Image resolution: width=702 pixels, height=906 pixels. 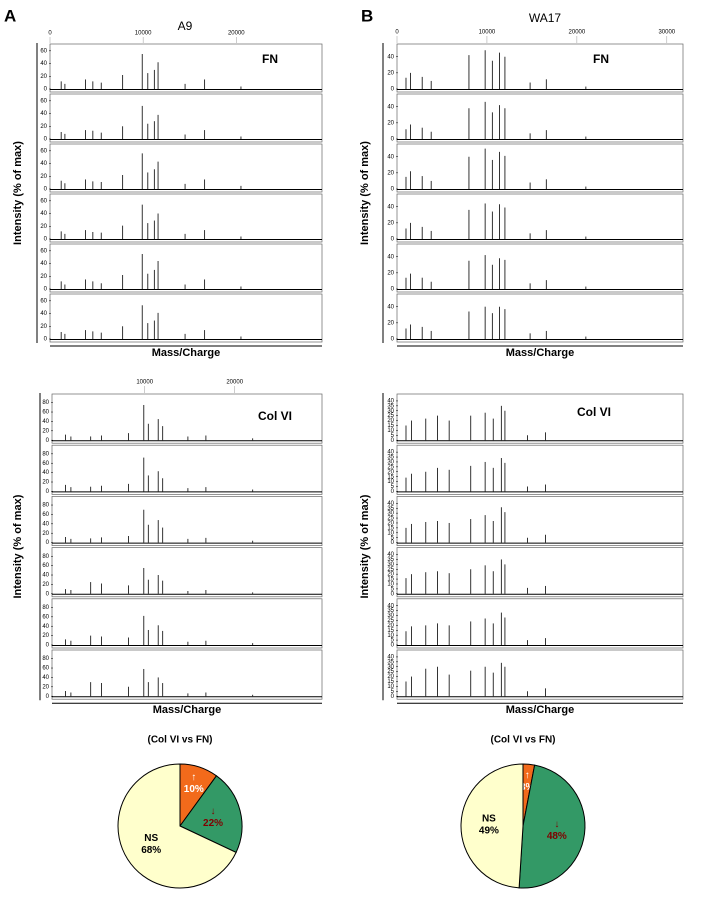 I want to click on pie-label-value: 10%, so click(x=194, y=789).